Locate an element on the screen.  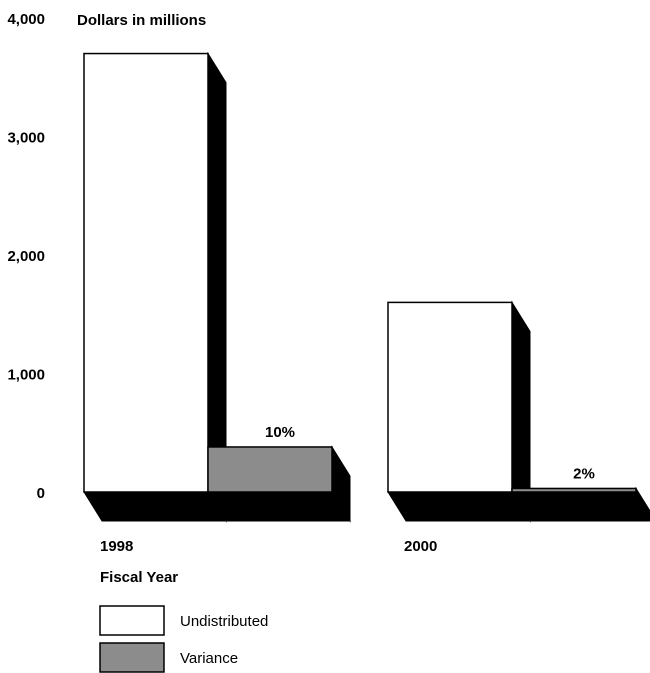
bar-variance-1998 is located at coordinates (279, 484).